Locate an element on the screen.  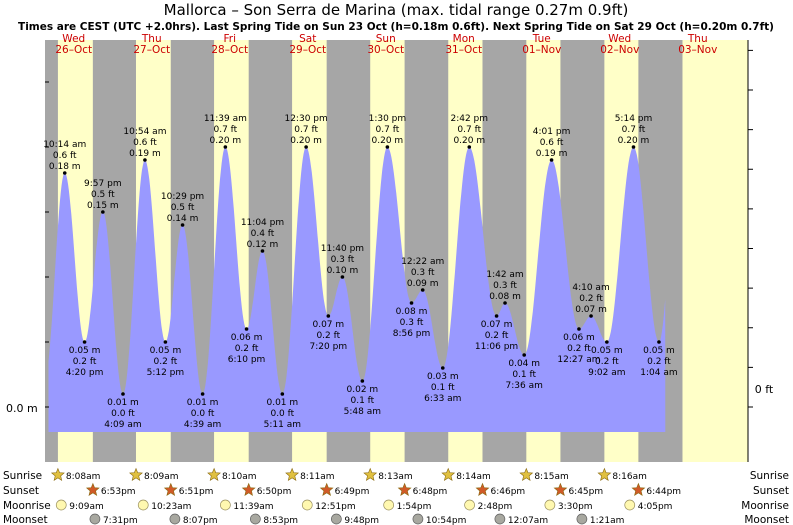
y-axis-label-left: 0.0 m is located at coordinates (22, 408).